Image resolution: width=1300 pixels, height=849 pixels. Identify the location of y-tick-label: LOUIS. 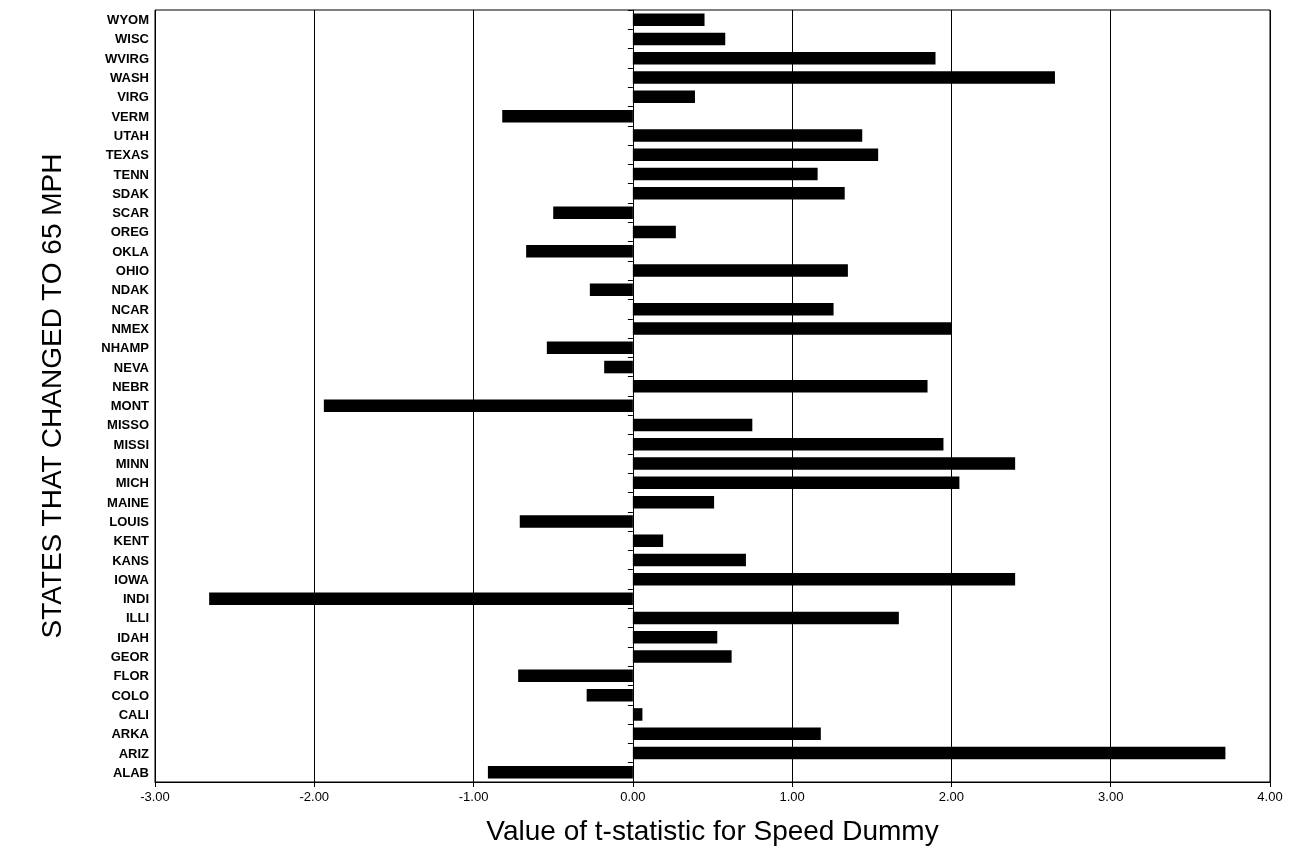
(129, 521).